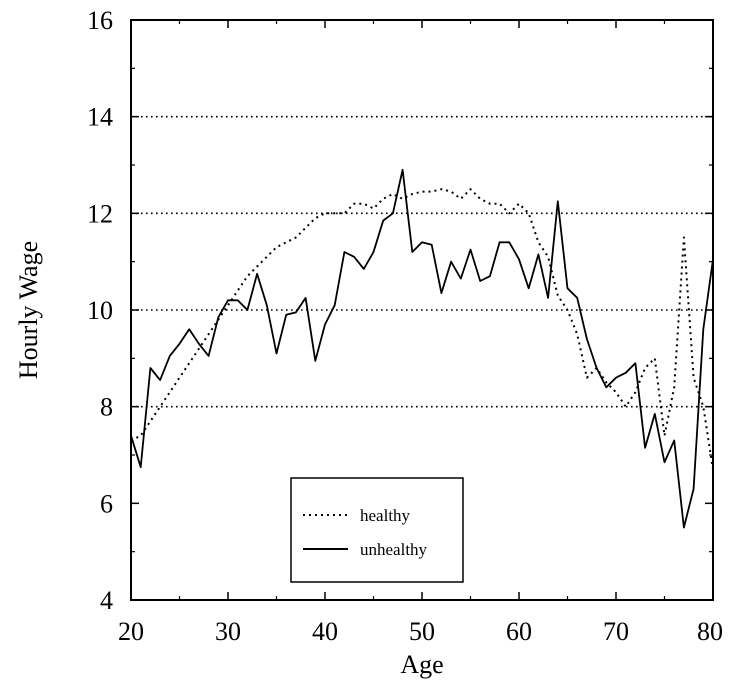  Describe the element at coordinates (519, 631) in the screenshot. I see `x-tick-label: 60` at that location.